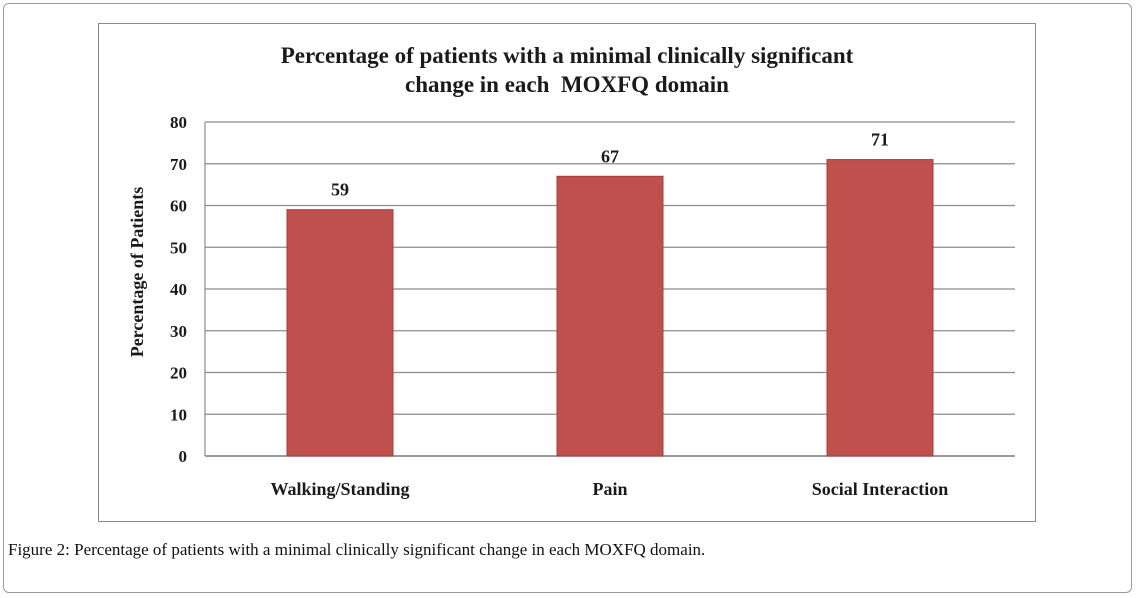 Image resolution: width=1137 pixels, height=598 pixels. What do you see at coordinates (567, 84) in the screenshot?
I see `chart-title-line-2: change in each MOXFQ domain` at bounding box center [567, 84].